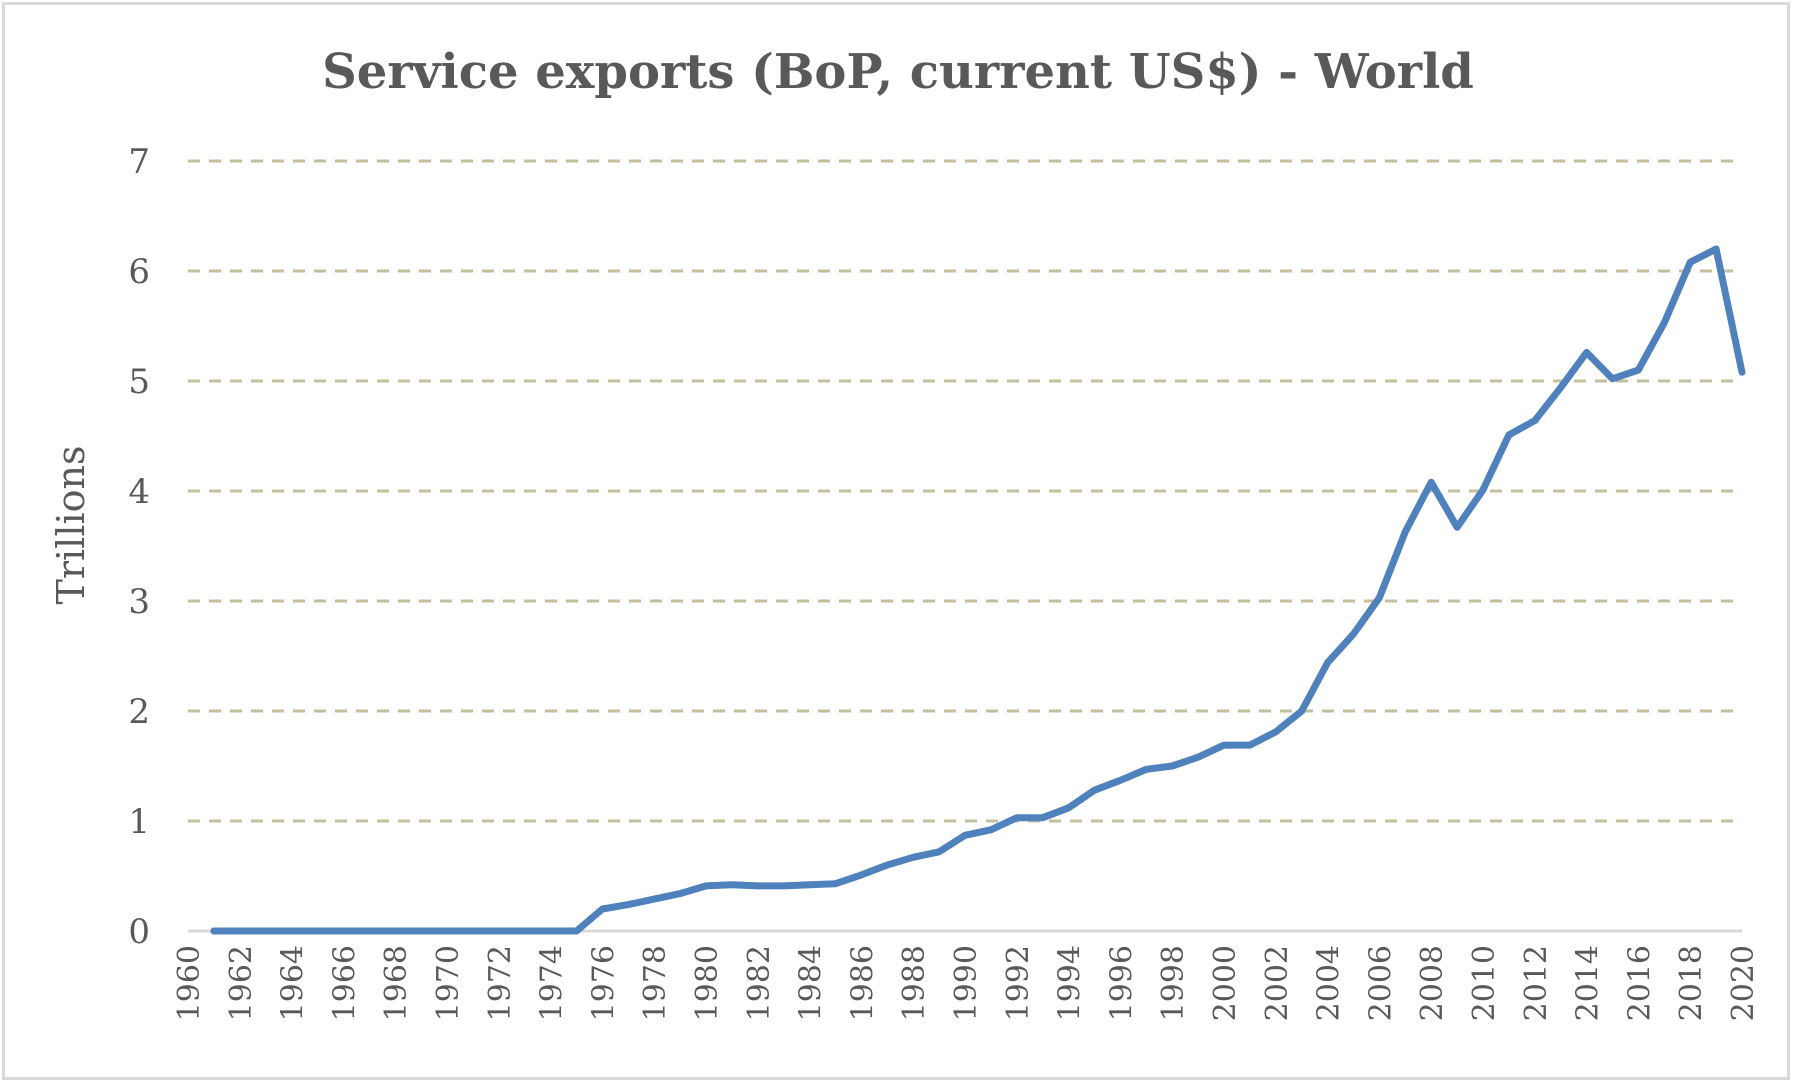  Describe the element at coordinates (707, 983) in the screenshot. I see `x-tick-label: 1980` at that location.